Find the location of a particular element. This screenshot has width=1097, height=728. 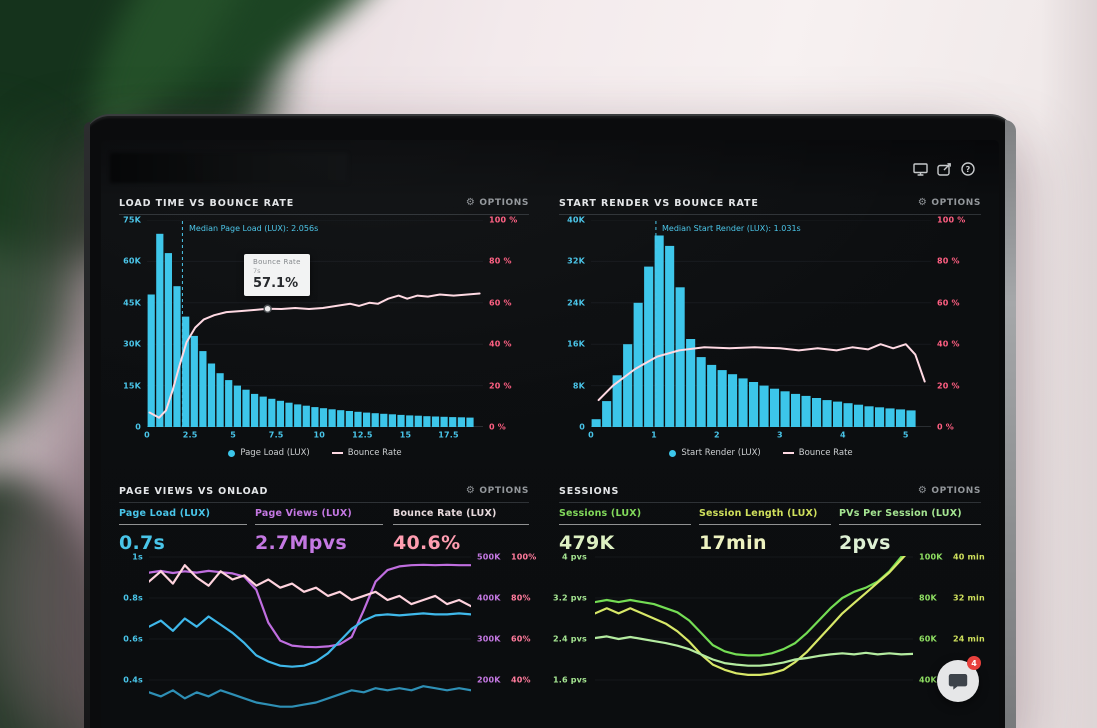

axis-tick-label: 60 % is located at coordinates (500, 303).